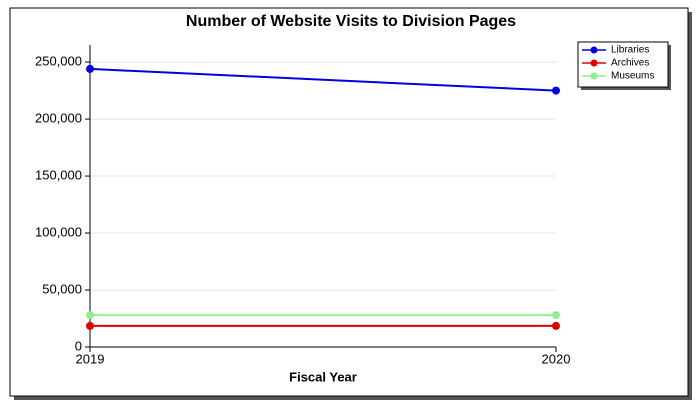 This screenshot has width=696, height=401. Describe the element at coordinates (58, 231) in the screenshot. I see `y-tick-label: 100,000` at that location.